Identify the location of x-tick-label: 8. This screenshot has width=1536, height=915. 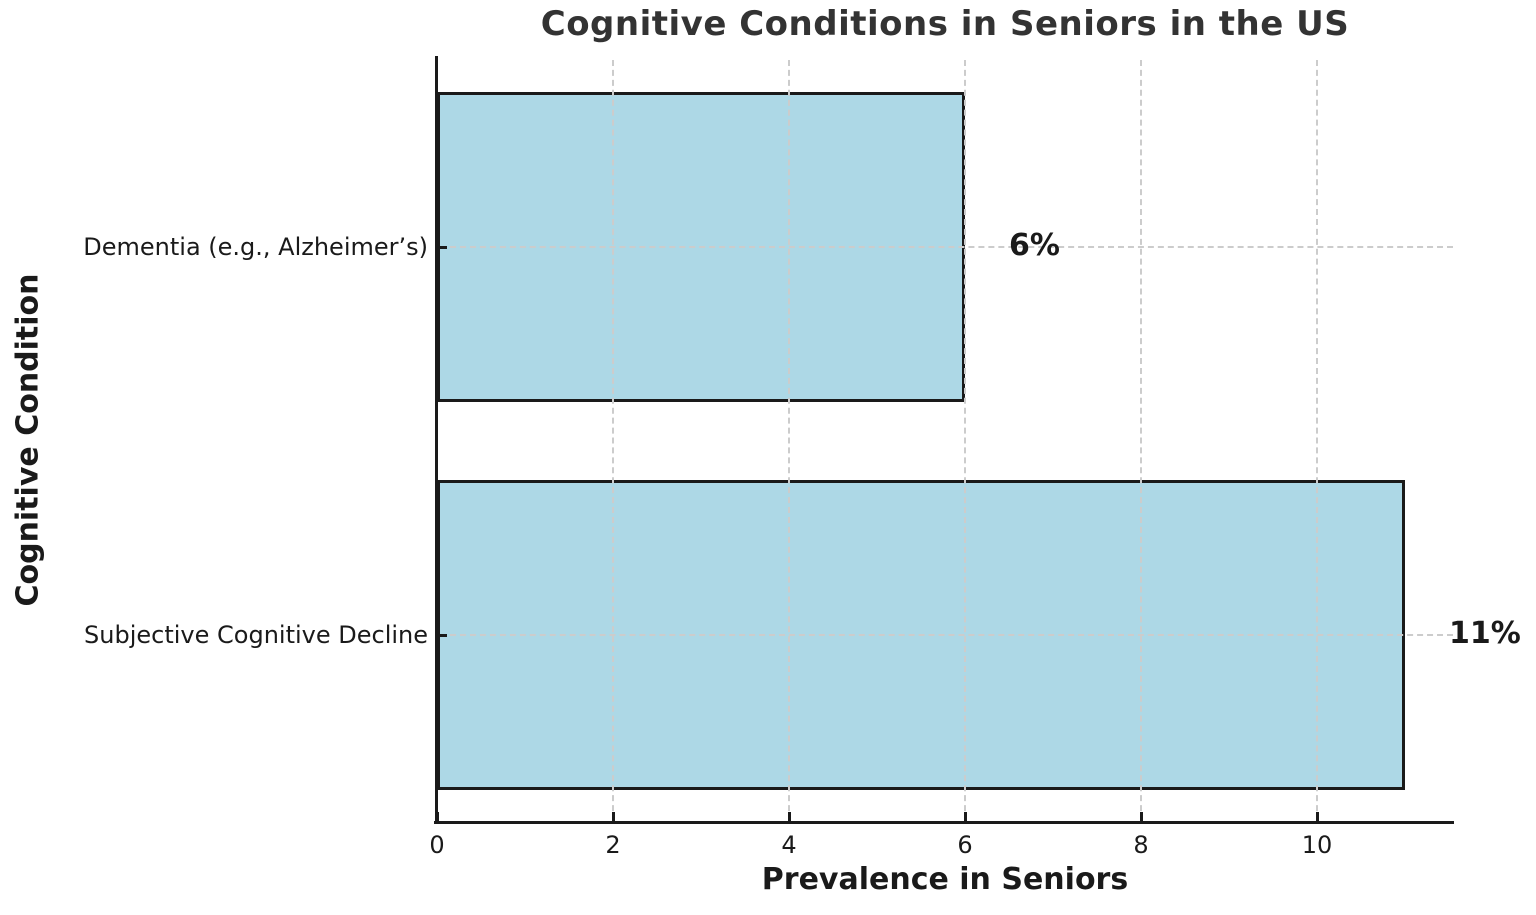
(1141, 845).